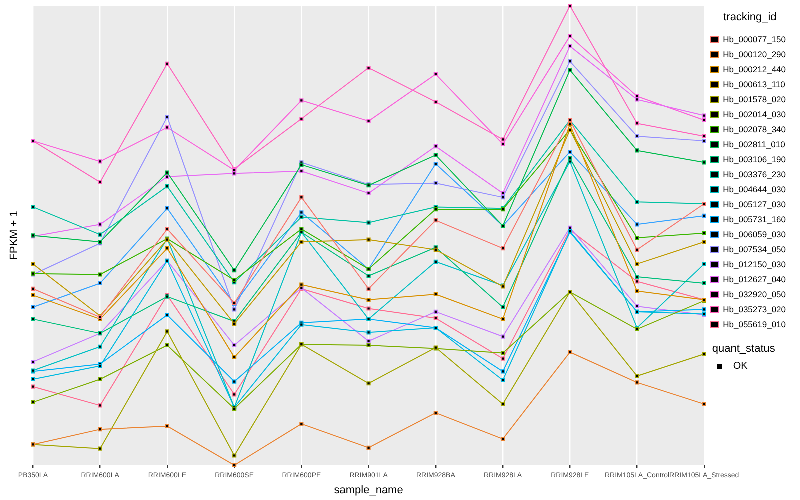 The image size is (800, 500). Describe the element at coordinates (754, 219) in the screenshot. I see `legend-label: Hb_005731_160` at that location.